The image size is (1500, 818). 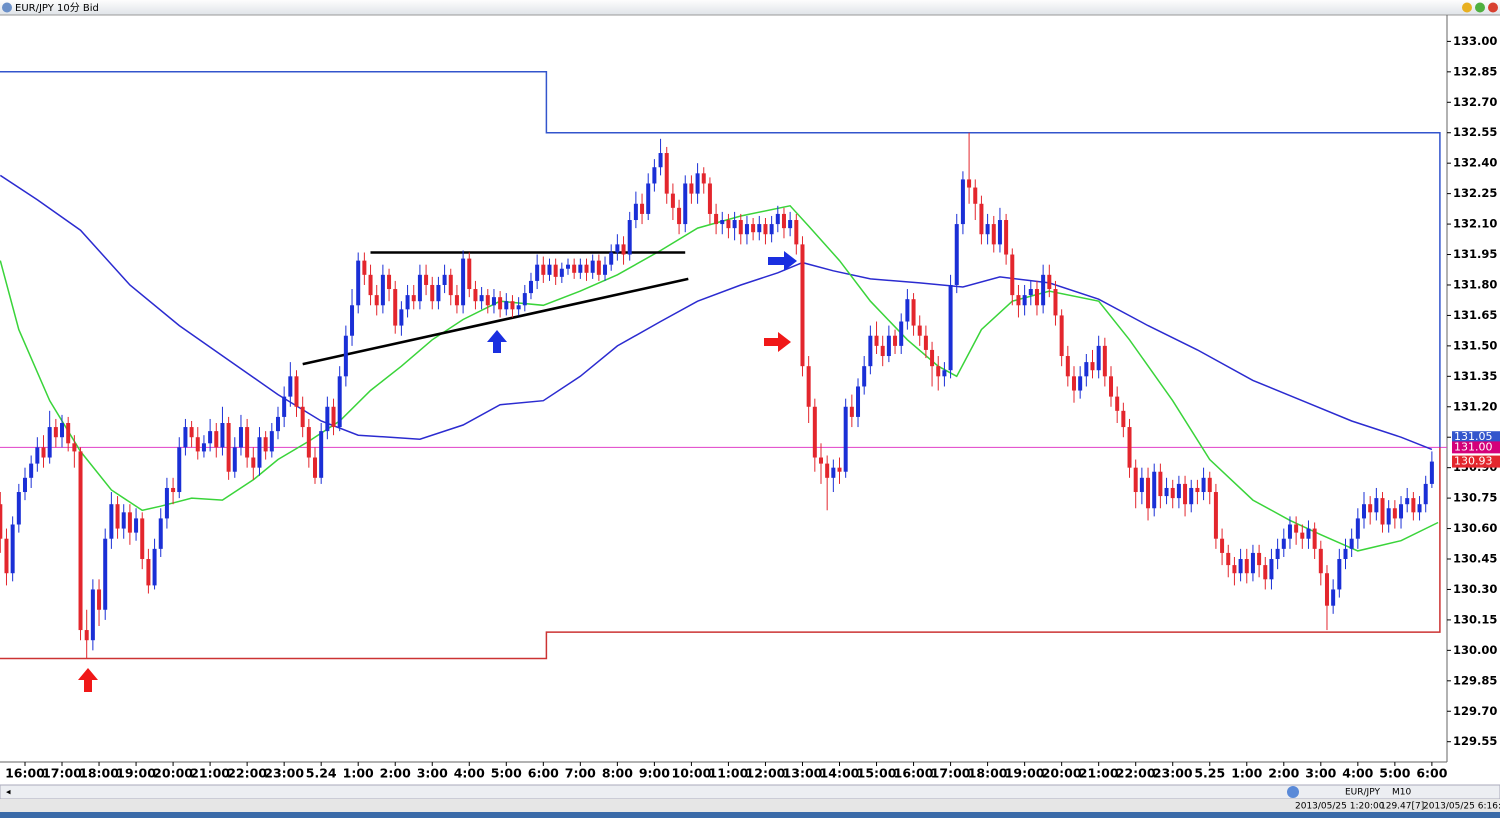 What do you see at coordinates (1475, 345) in the screenshot?
I see `y-tick-label: 131.50` at bounding box center [1475, 345].